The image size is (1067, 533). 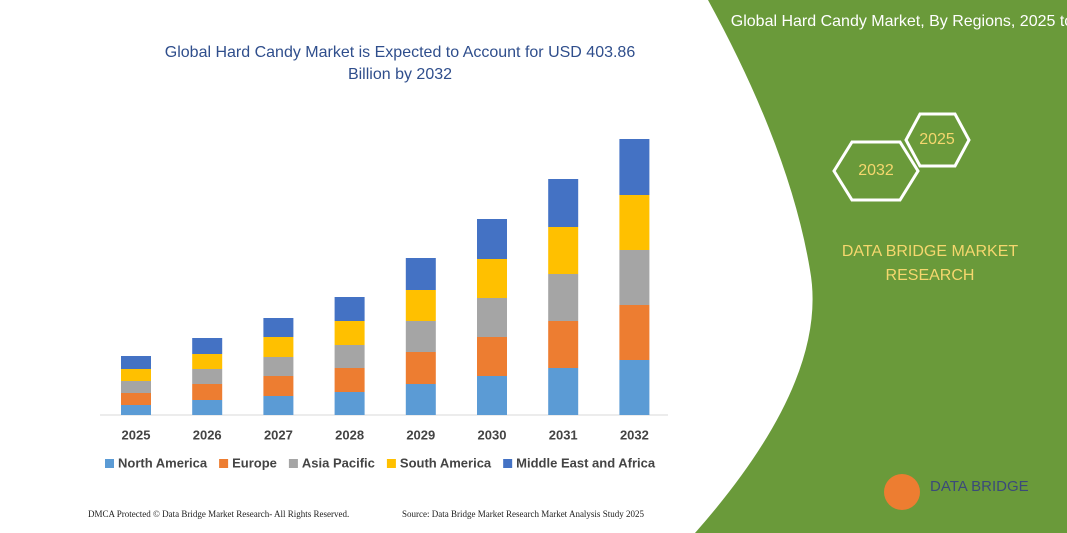 What do you see at coordinates (586, 462) in the screenshot?
I see `legend-label: Middle East and Africa` at bounding box center [586, 462].